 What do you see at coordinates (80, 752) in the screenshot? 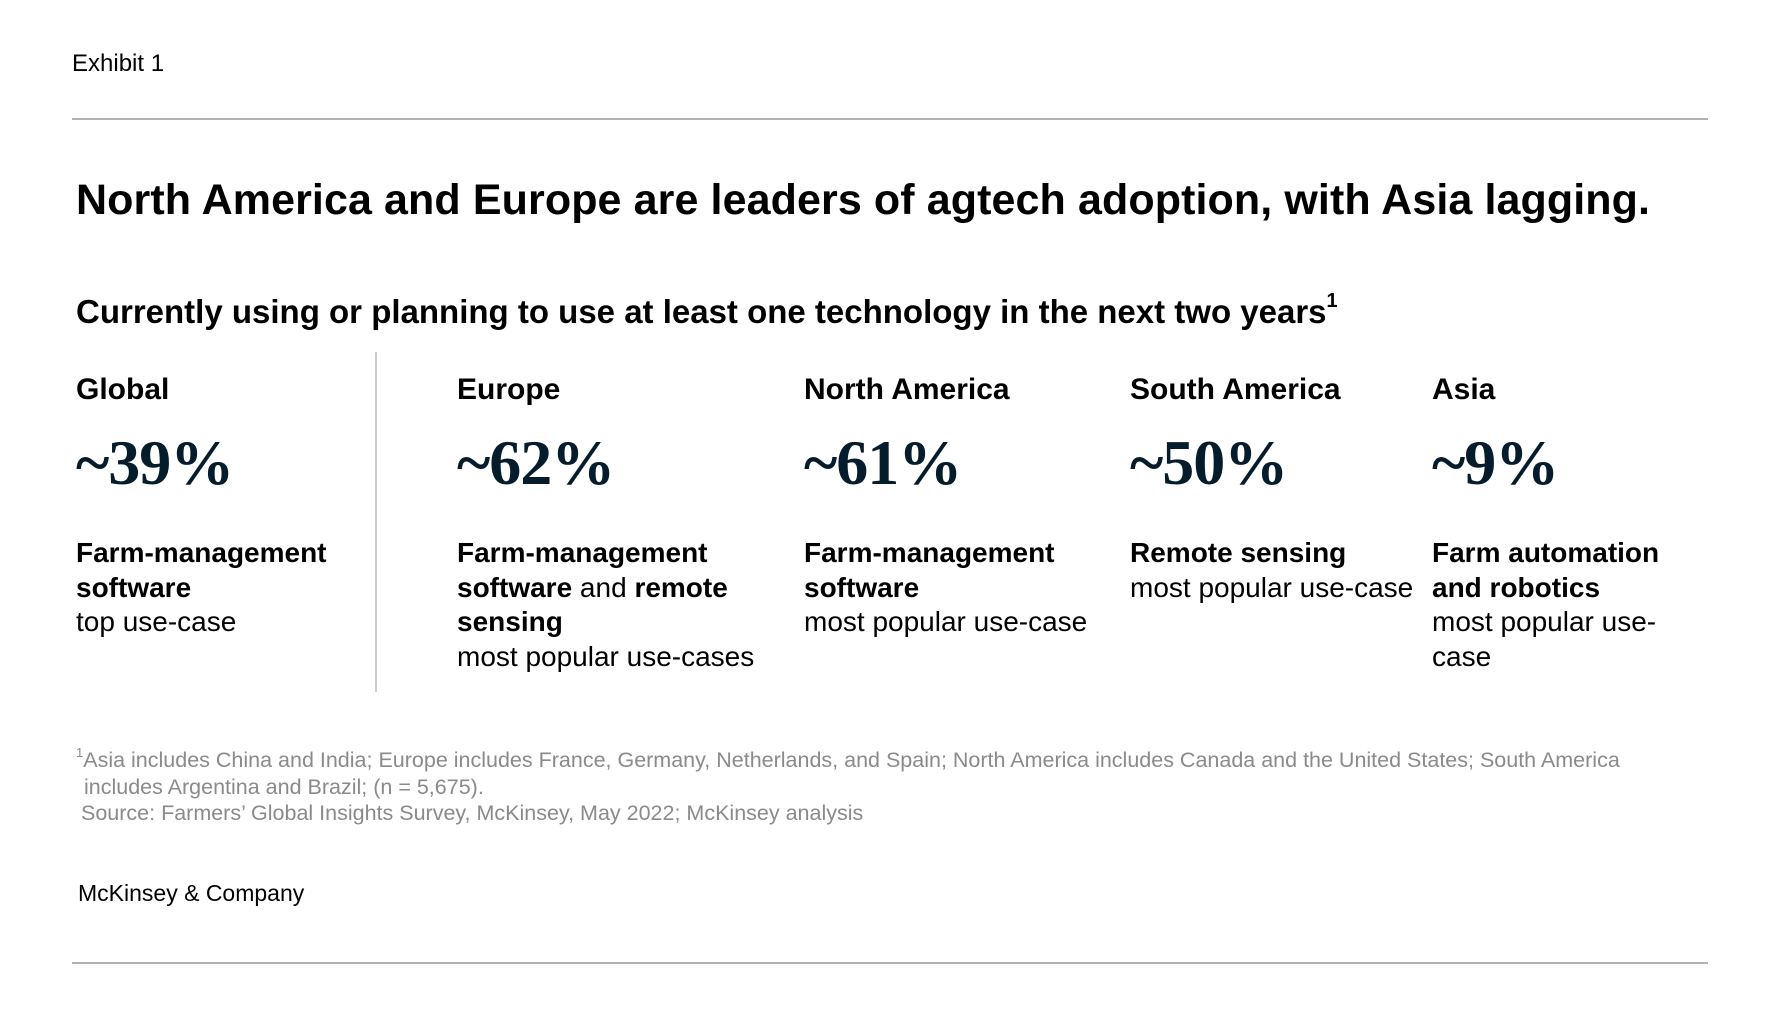
I see `footnote-marker: 1` at bounding box center [80, 752].